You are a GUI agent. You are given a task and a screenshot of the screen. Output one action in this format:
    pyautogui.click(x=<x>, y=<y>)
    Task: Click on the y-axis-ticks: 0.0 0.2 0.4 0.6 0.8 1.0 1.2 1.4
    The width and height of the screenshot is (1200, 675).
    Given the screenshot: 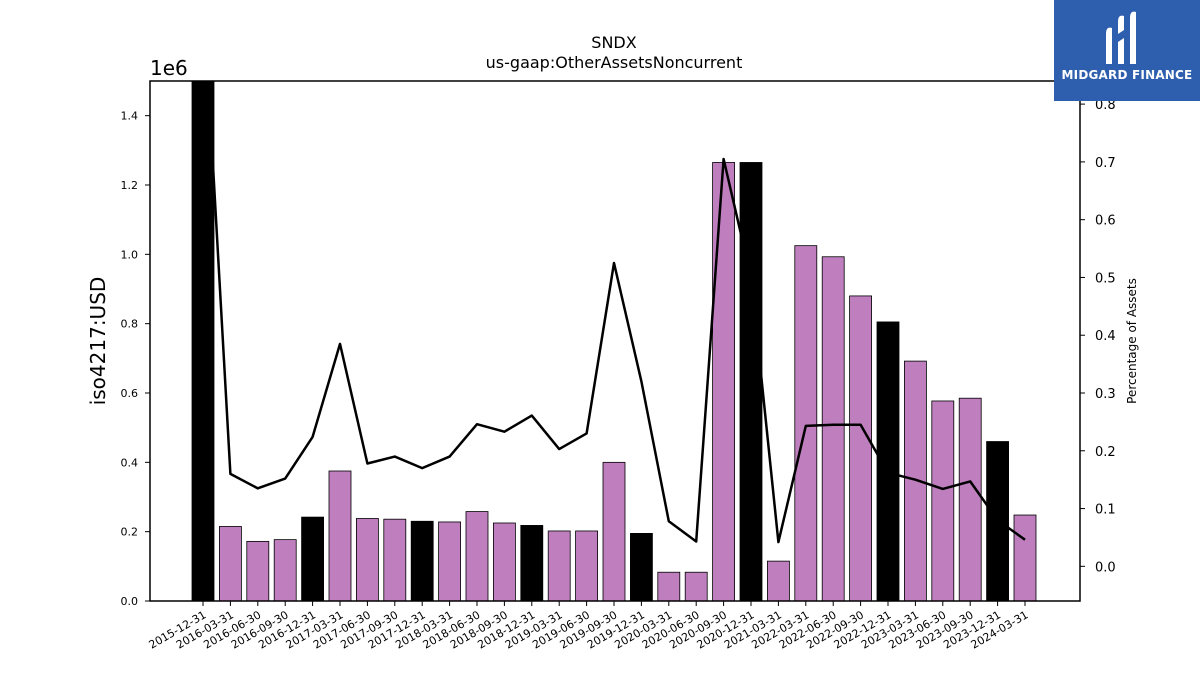 What is the action you would take?
    pyautogui.click(x=135, y=359)
    